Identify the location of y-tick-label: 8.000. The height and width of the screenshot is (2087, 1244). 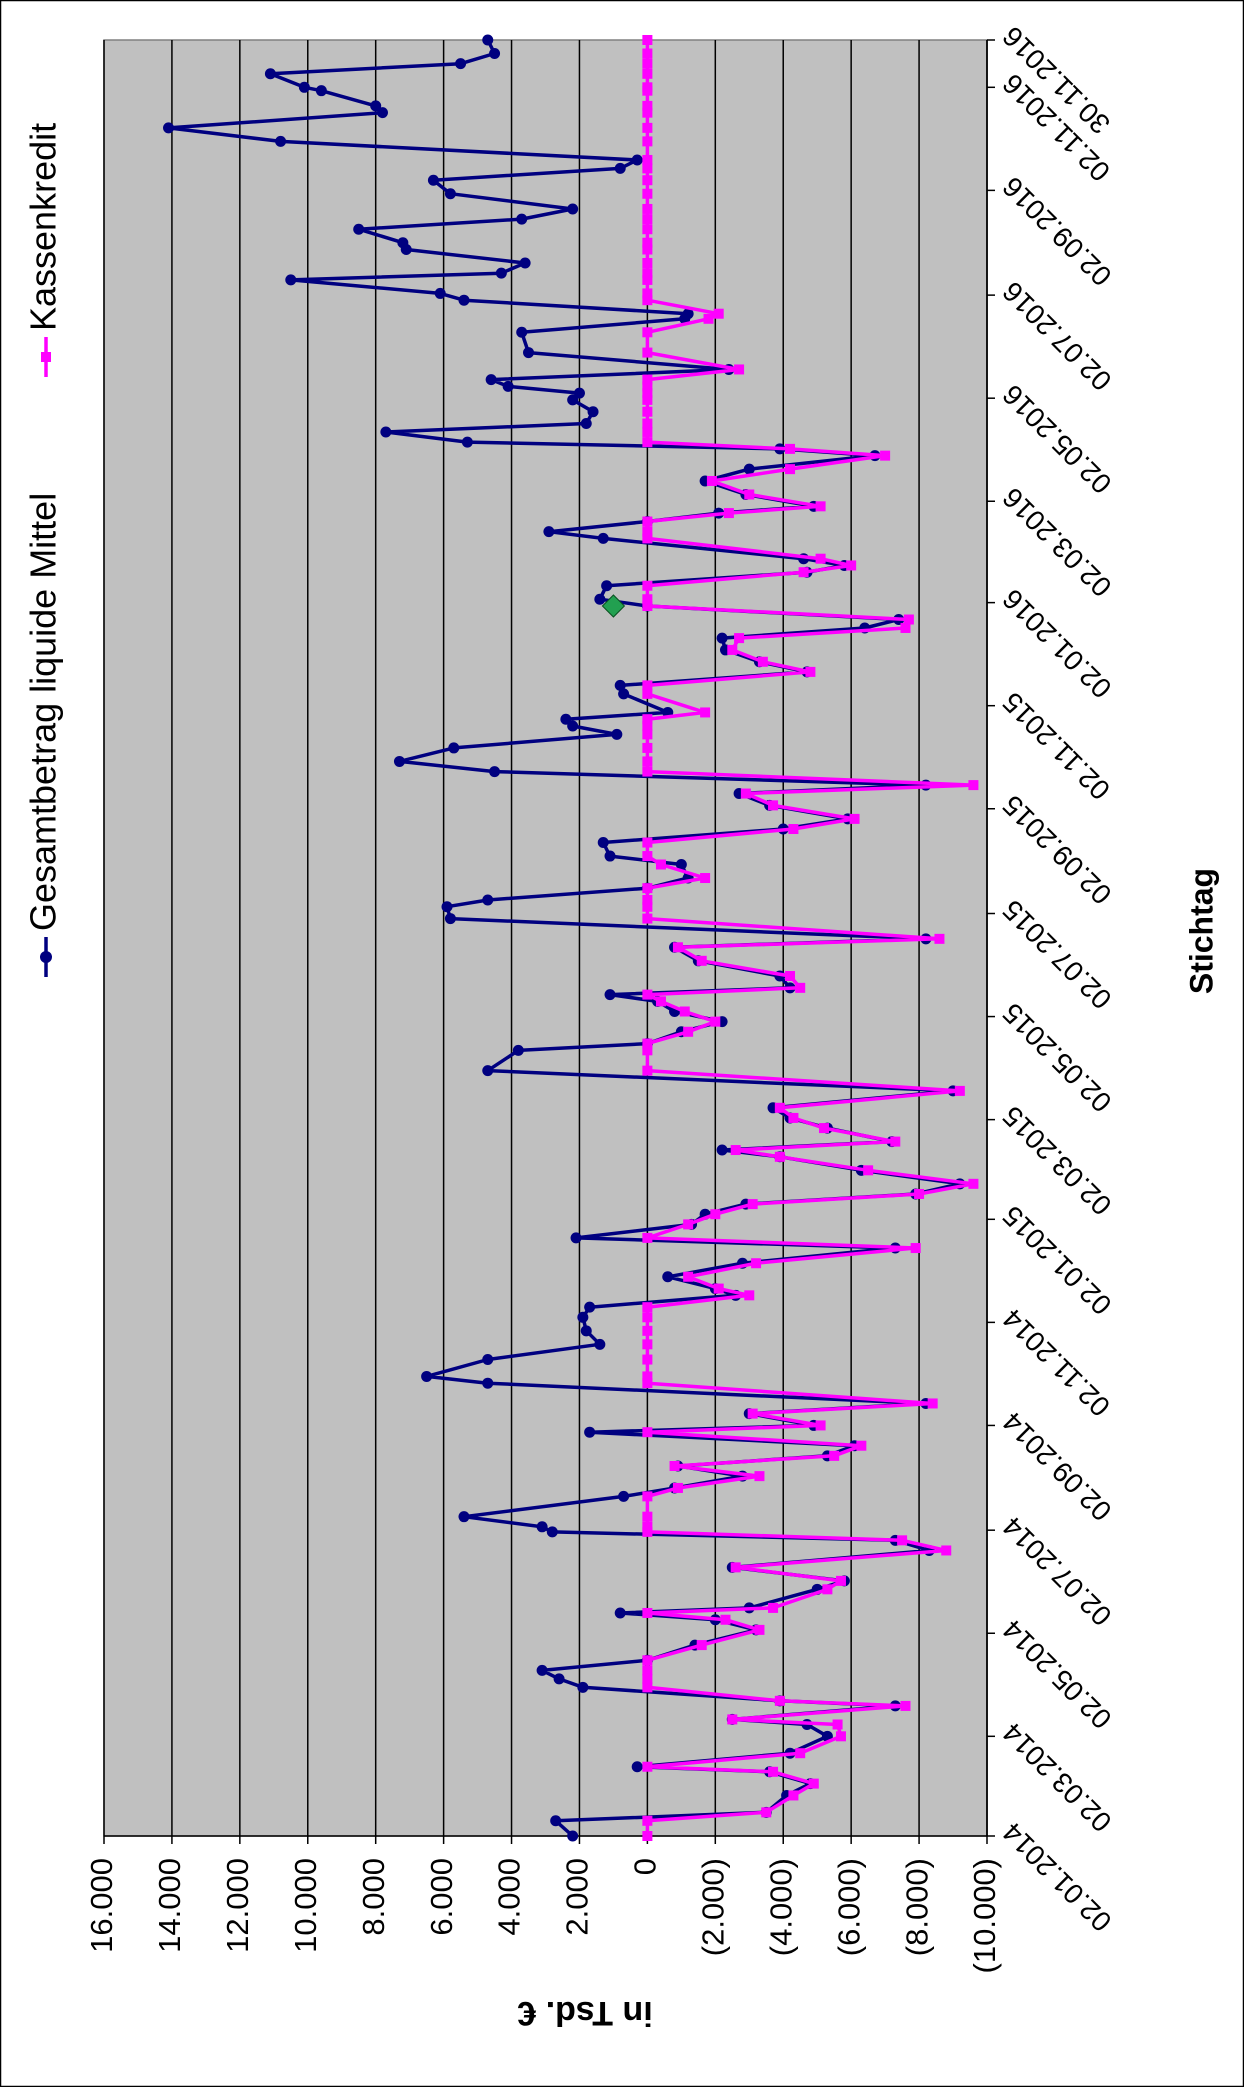
(373, 1897).